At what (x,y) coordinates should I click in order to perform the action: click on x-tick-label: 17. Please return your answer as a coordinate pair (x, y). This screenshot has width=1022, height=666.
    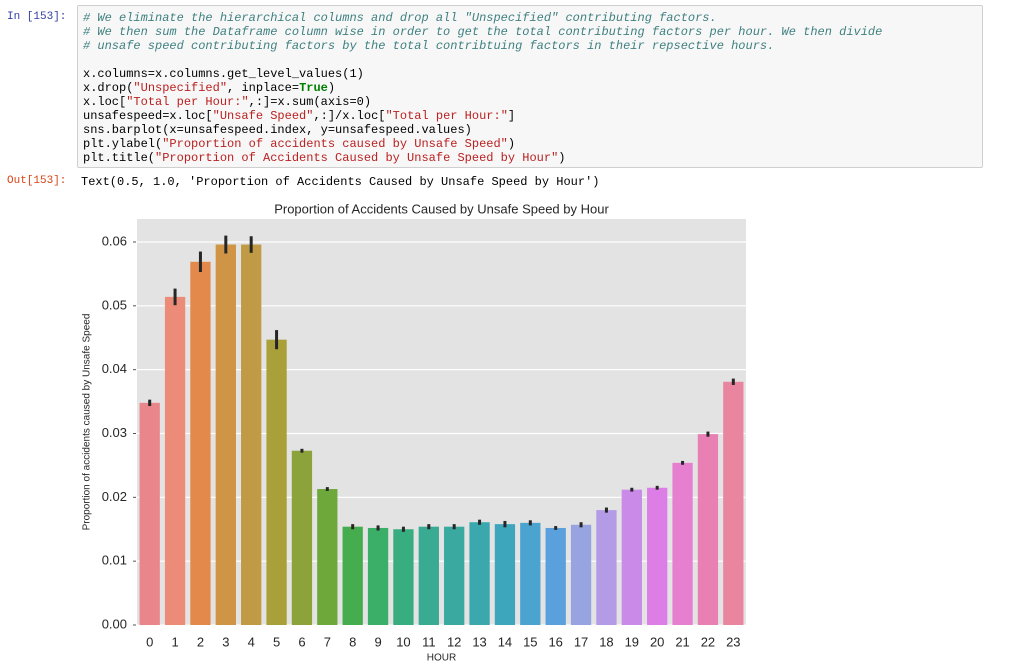
    Looking at the image, I should click on (581, 641).